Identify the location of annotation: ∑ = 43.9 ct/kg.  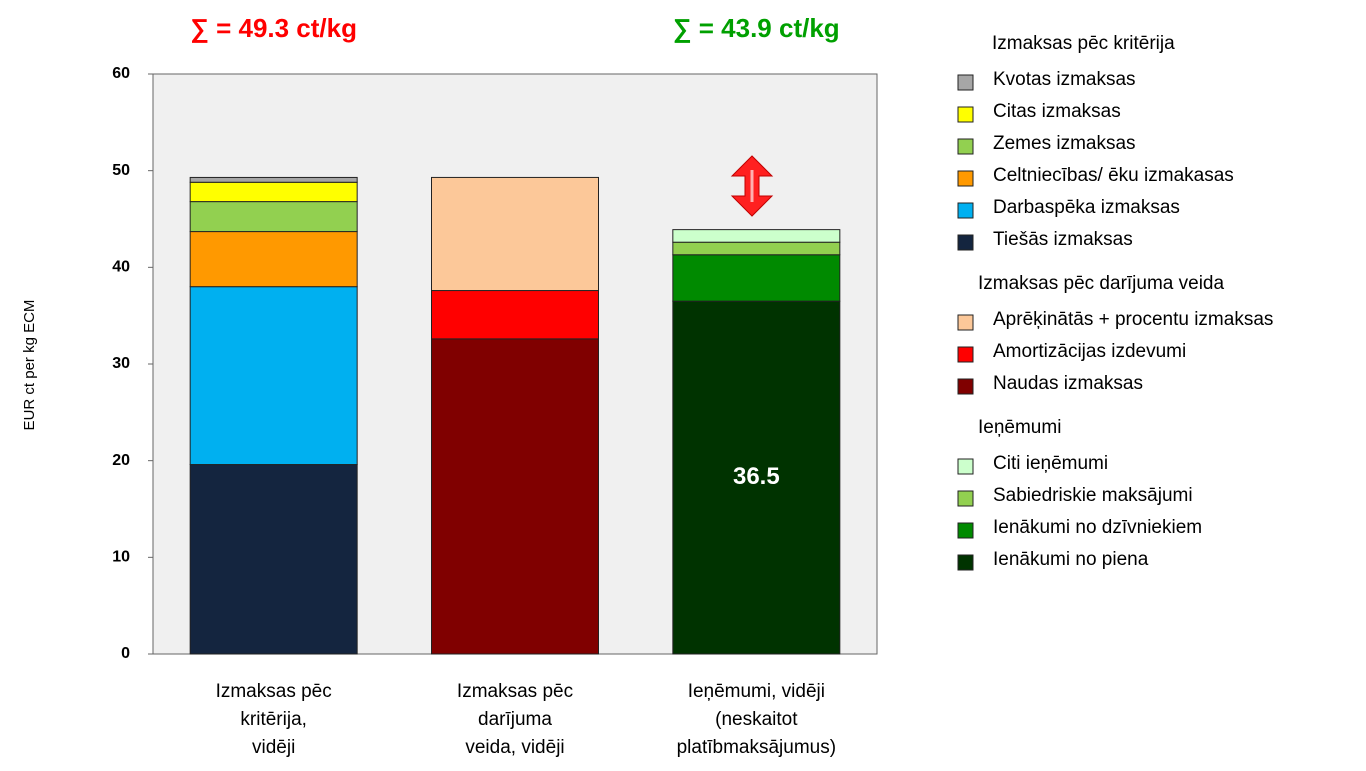
(756, 28).